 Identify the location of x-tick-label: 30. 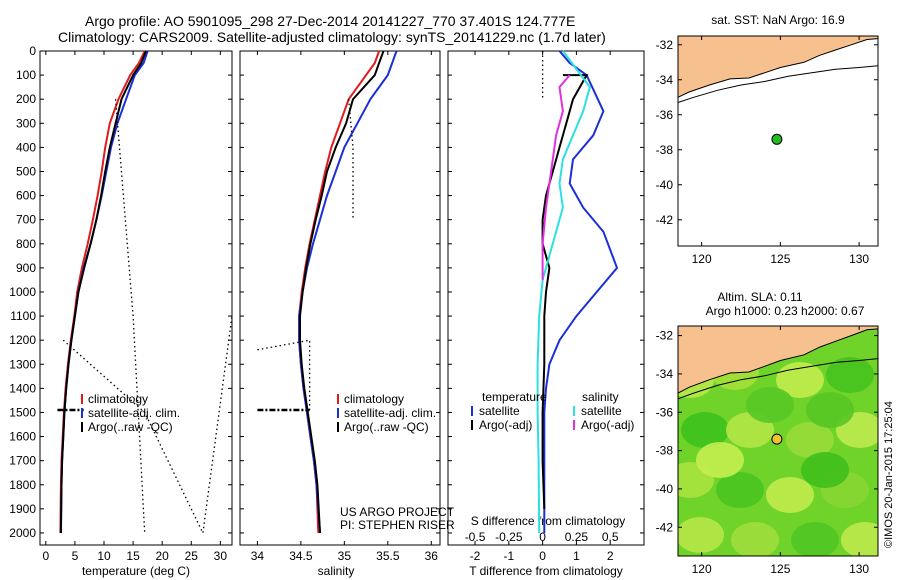
(221, 556).